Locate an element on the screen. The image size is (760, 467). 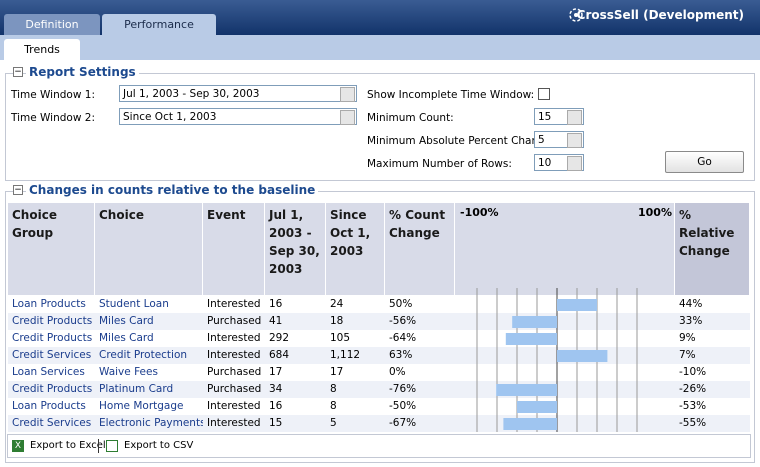
go-button: Go is located at coordinates (704, 162).